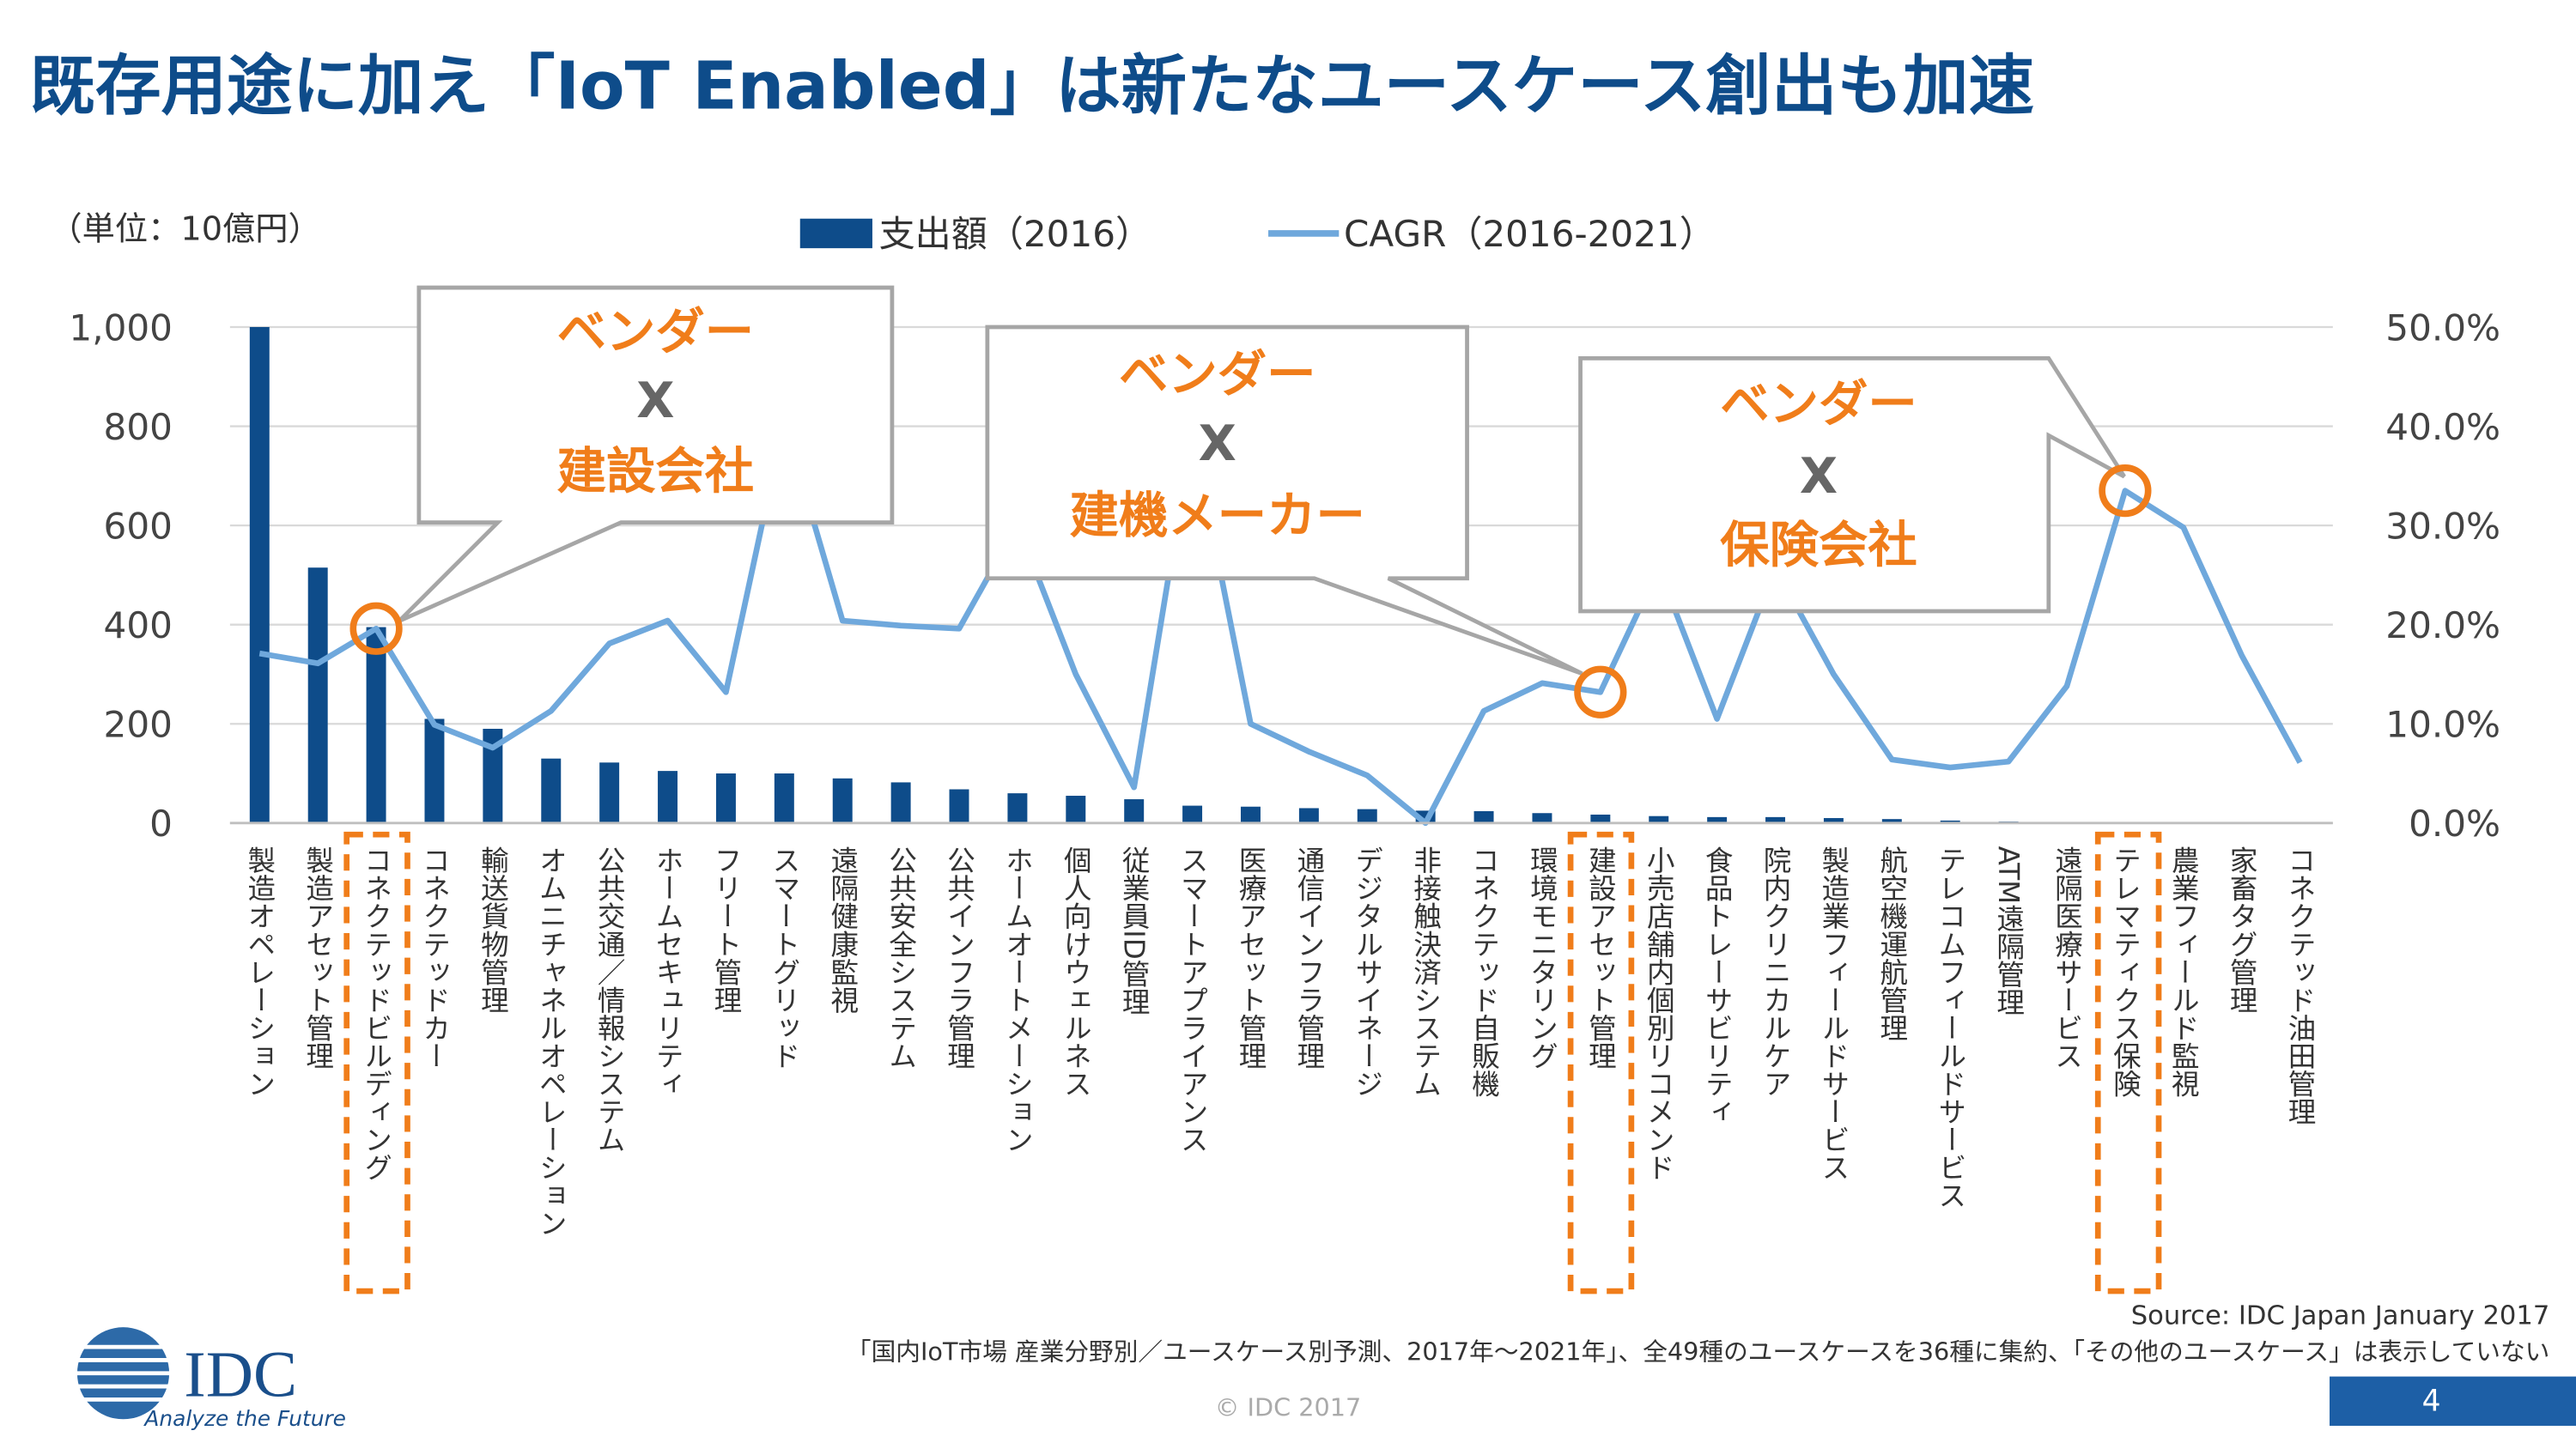 The width and height of the screenshot is (2576, 1449). I want to click on x-tick-label: 輸送貨物管理, so click(493, 930).